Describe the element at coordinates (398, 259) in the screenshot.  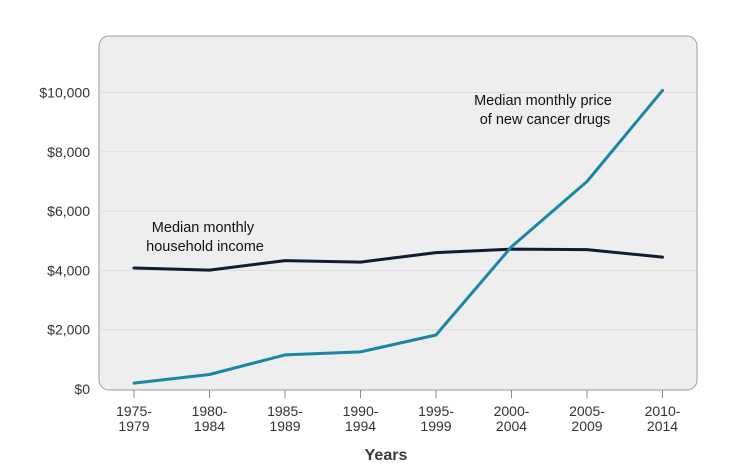
I see `income-series-line` at that location.